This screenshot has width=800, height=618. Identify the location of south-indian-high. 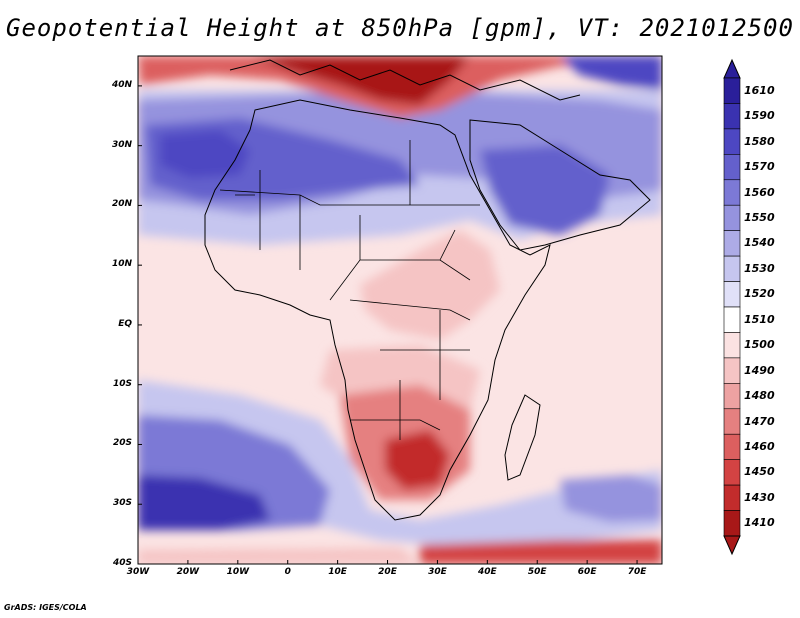
(611, 498).